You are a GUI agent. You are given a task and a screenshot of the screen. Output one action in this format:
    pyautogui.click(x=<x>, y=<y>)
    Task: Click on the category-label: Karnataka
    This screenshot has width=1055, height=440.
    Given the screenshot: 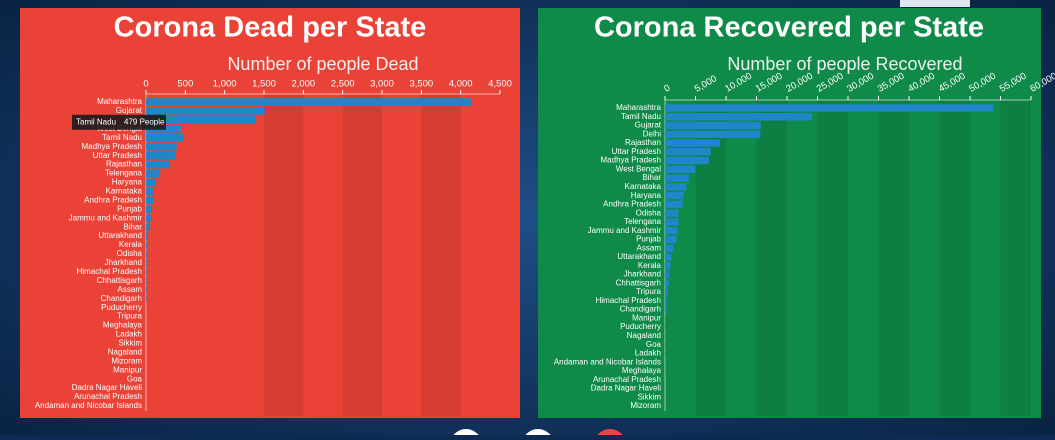 What is the action you would take?
    pyautogui.click(x=643, y=186)
    